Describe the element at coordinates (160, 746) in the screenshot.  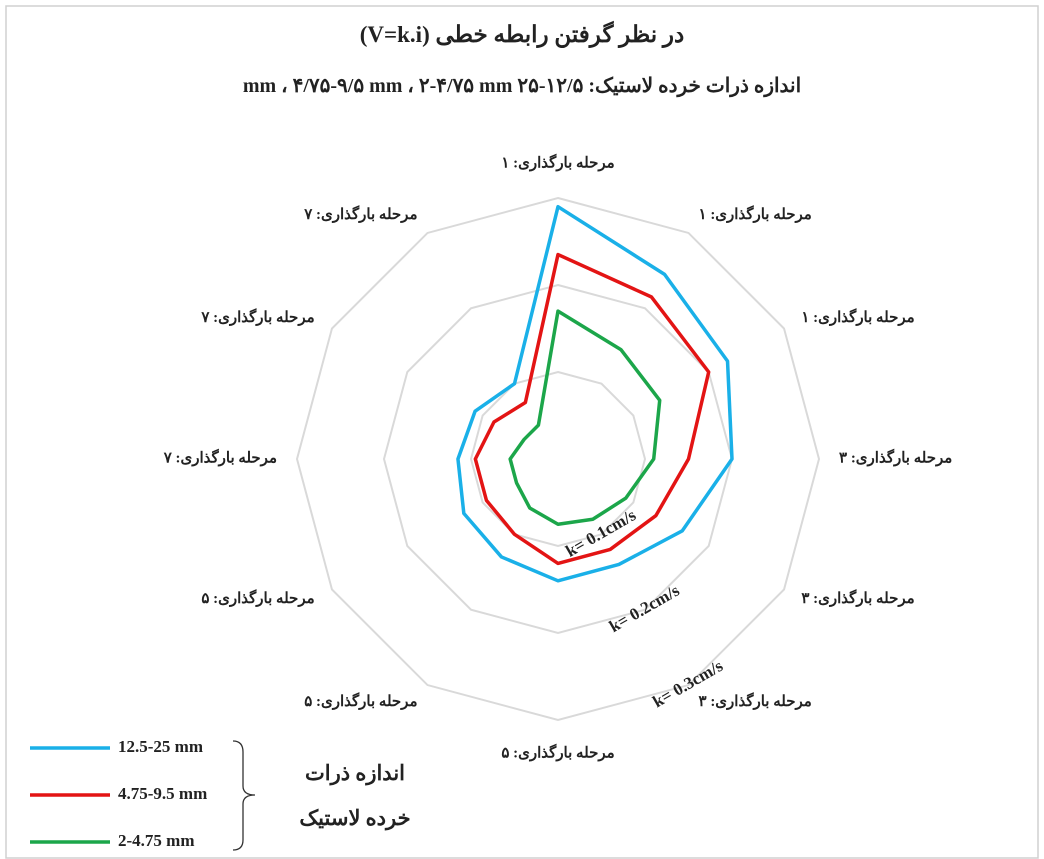
I see `legend-label: 12.5-25 mm` at that location.